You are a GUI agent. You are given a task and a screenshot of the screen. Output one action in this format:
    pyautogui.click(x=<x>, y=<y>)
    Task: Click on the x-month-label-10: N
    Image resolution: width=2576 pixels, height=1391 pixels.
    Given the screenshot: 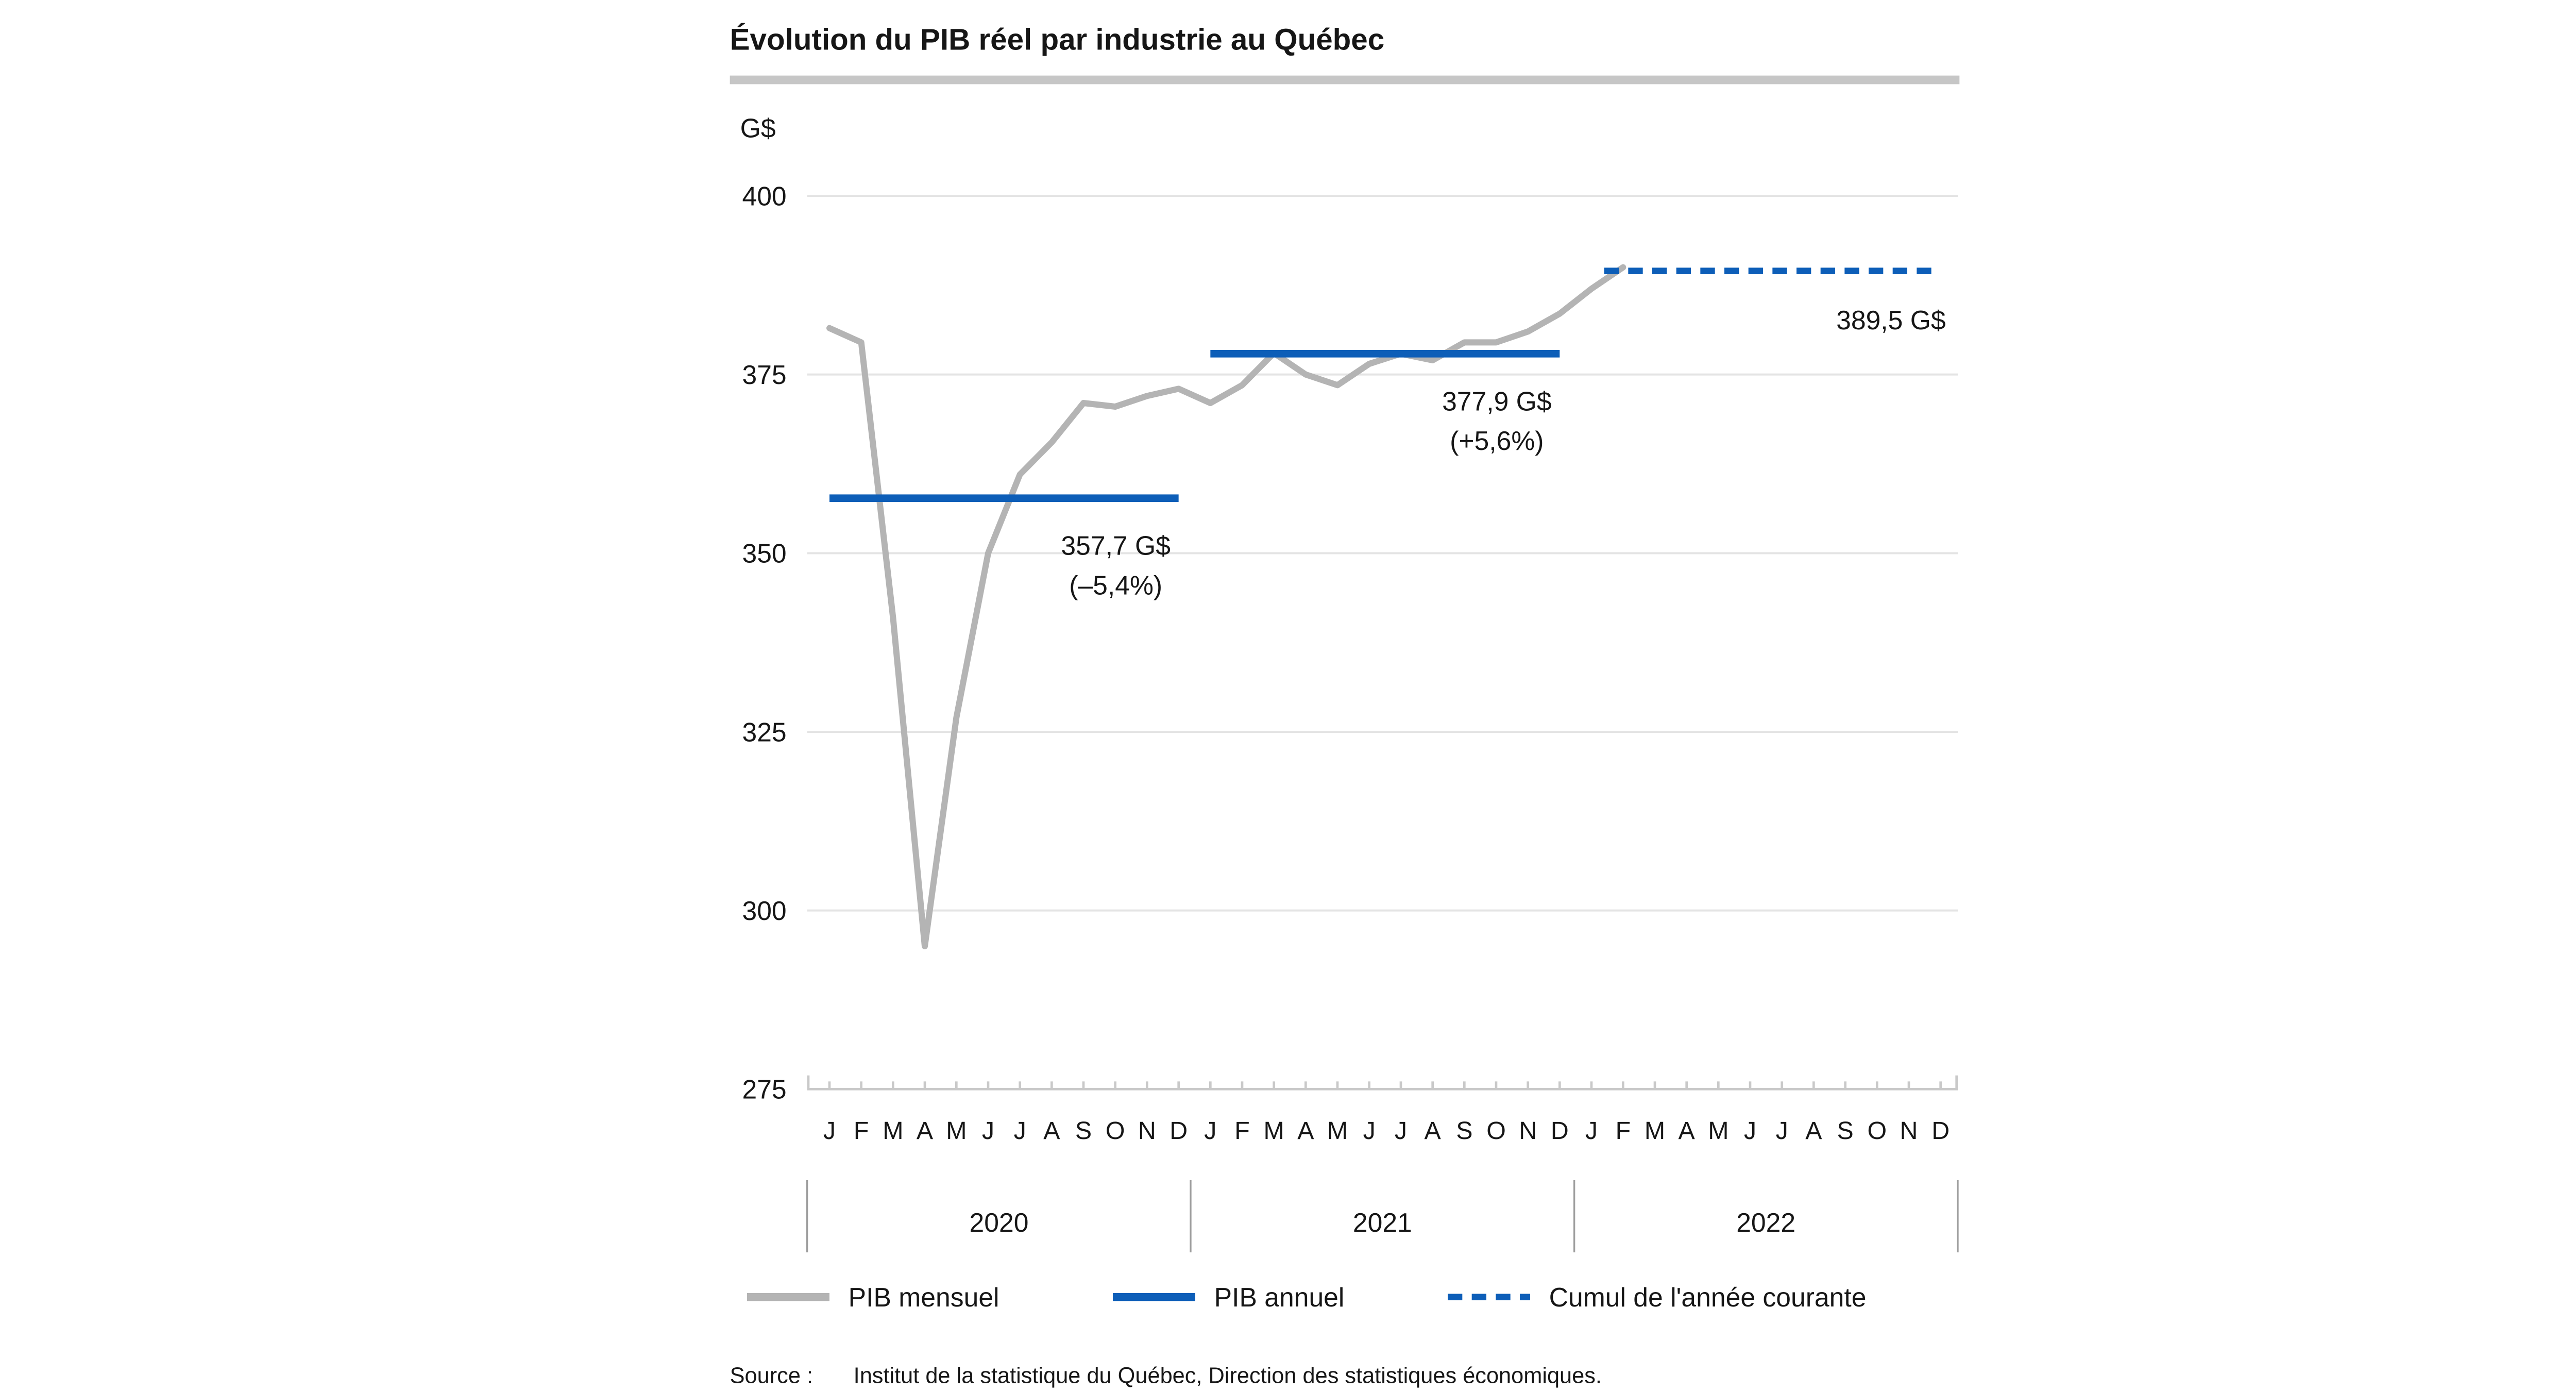 What is the action you would take?
    pyautogui.click(x=1147, y=1131)
    